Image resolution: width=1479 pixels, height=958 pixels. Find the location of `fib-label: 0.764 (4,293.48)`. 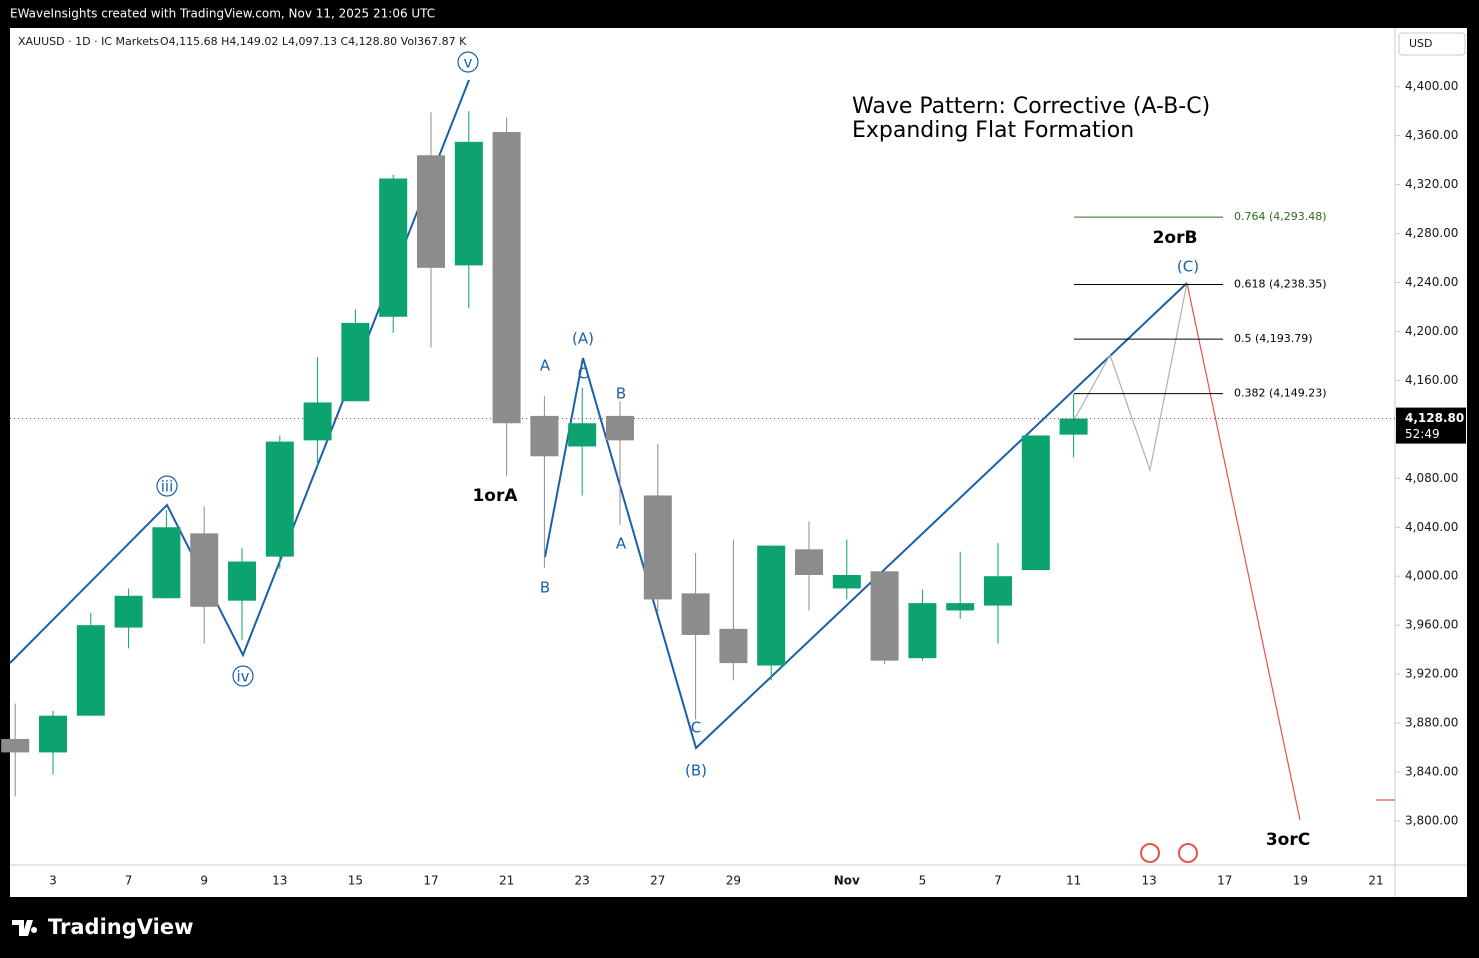

fib-label: 0.764 (4,293.48) is located at coordinates (1280, 216).